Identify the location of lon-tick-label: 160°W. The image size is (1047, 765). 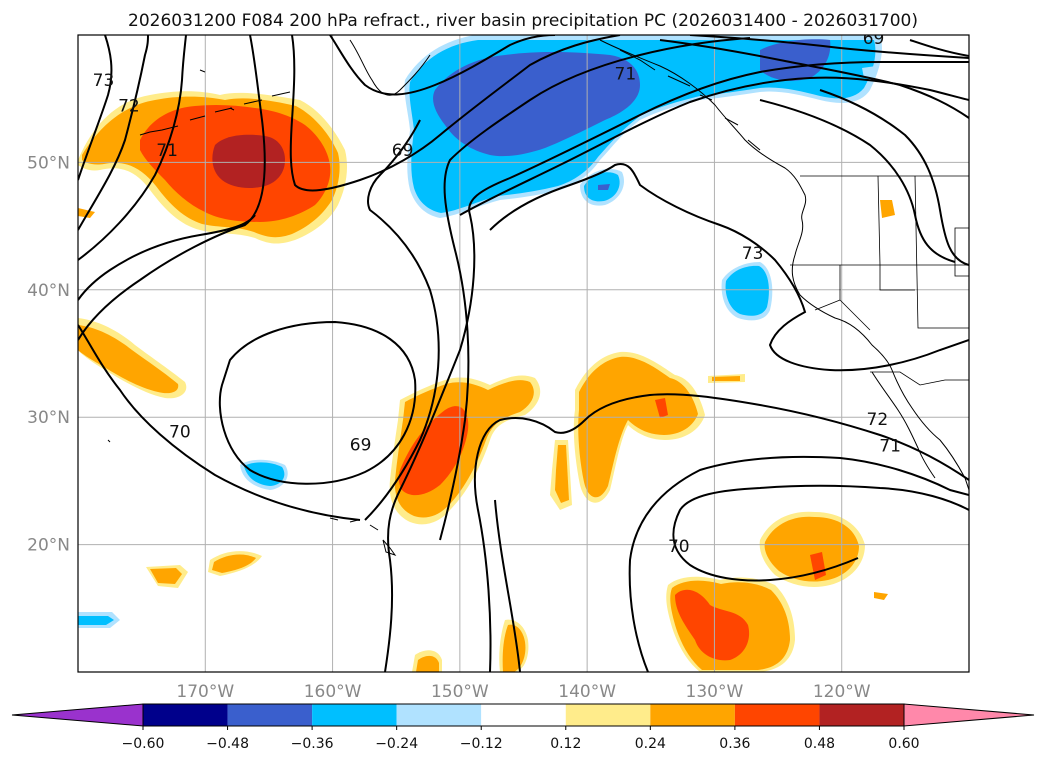
(333, 692).